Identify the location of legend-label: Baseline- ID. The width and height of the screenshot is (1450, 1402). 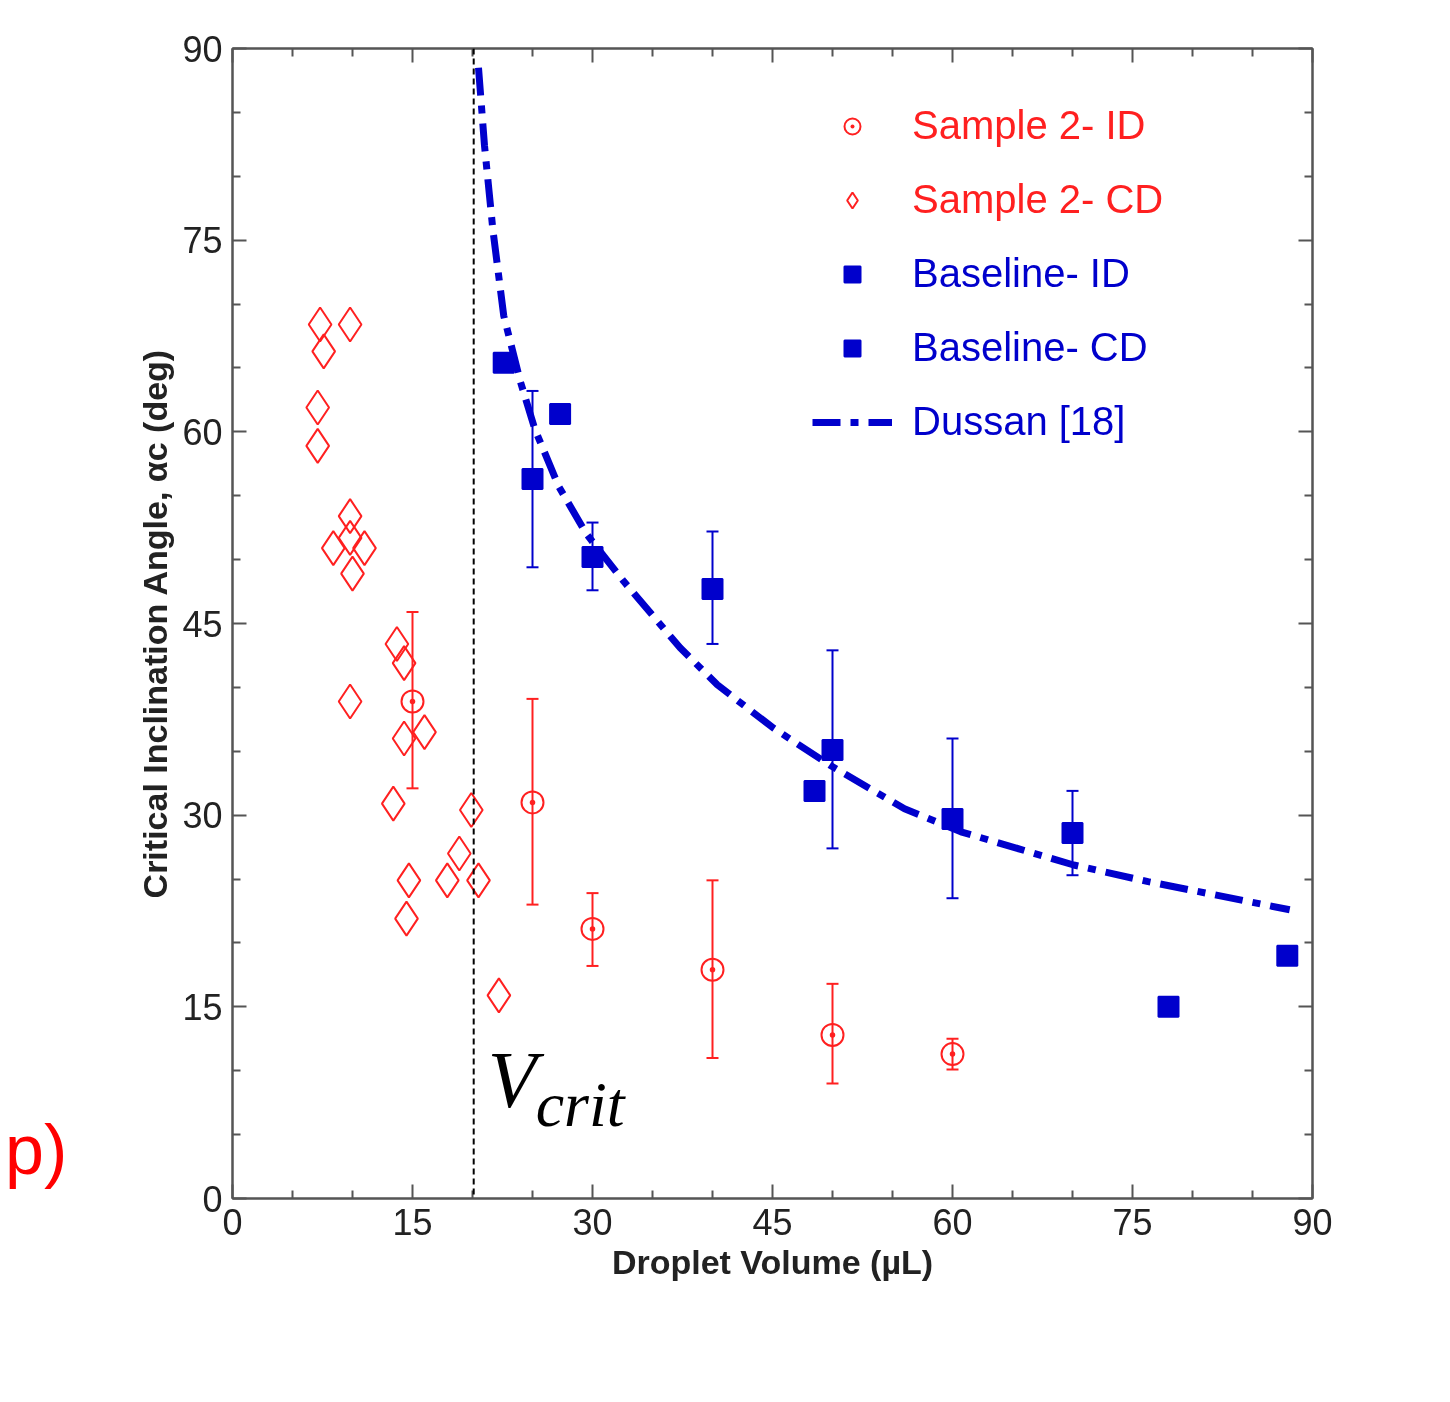
(1021, 273).